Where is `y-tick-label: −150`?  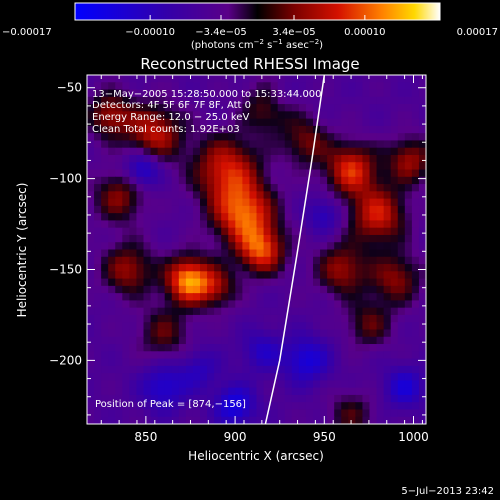
y-tick-label: −150 is located at coordinates (65, 269).